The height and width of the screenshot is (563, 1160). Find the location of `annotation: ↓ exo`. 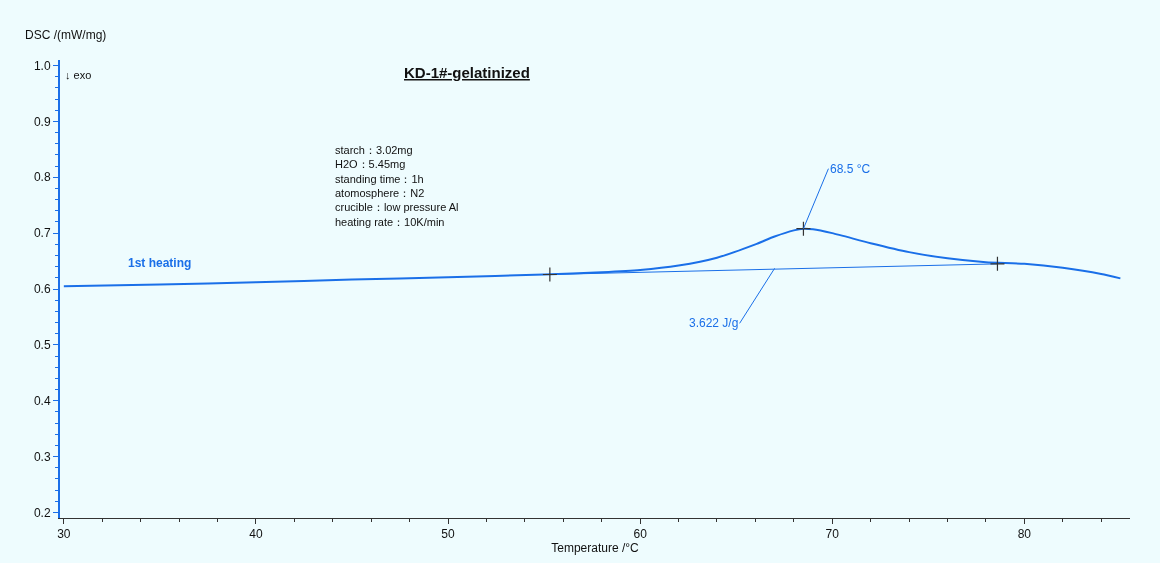

annotation: ↓ exo is located at coordinates (78, 75).